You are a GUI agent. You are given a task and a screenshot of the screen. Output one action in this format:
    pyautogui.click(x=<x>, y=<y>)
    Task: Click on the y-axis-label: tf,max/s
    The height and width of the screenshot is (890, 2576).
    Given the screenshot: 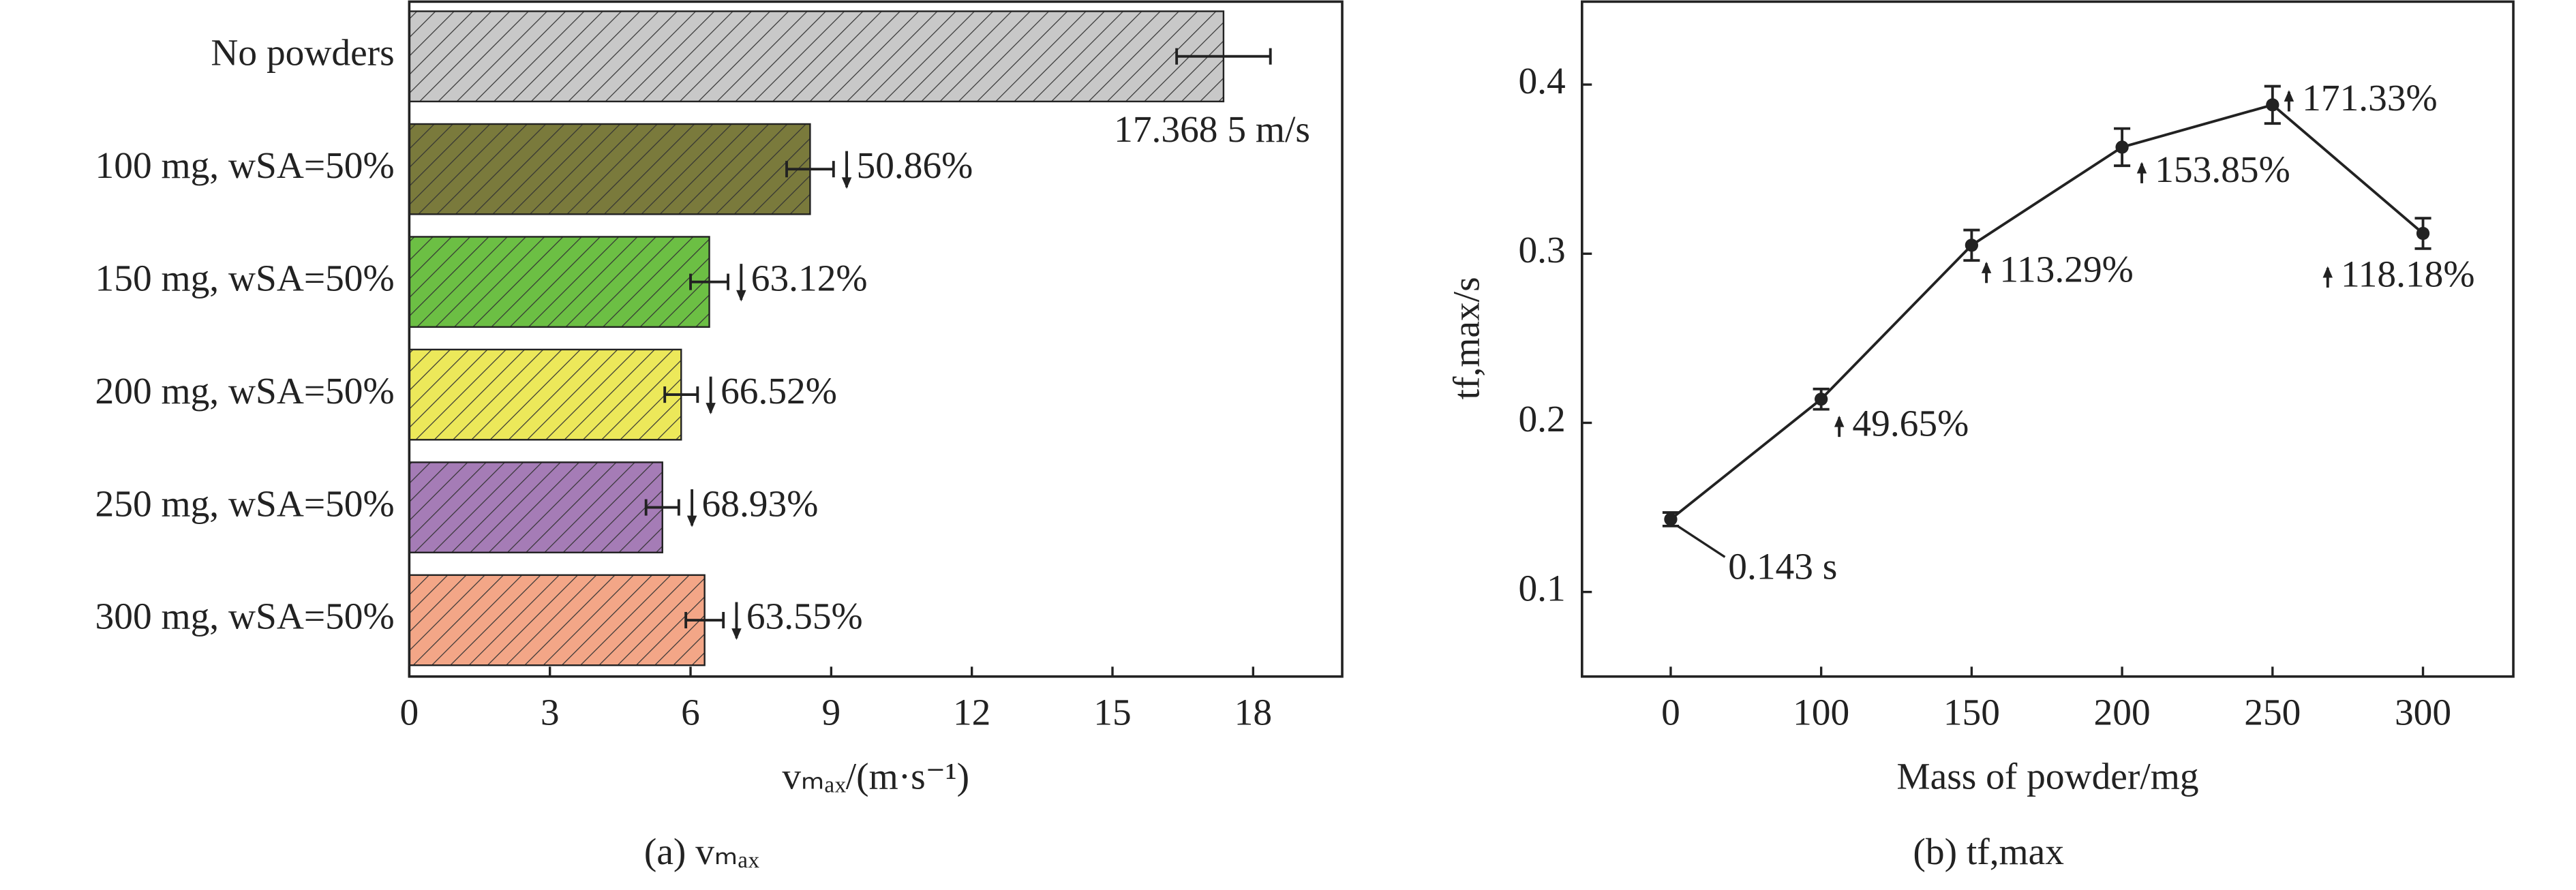 What is the action you would take?
    pyautogui.click(x=1466, y=338)
    